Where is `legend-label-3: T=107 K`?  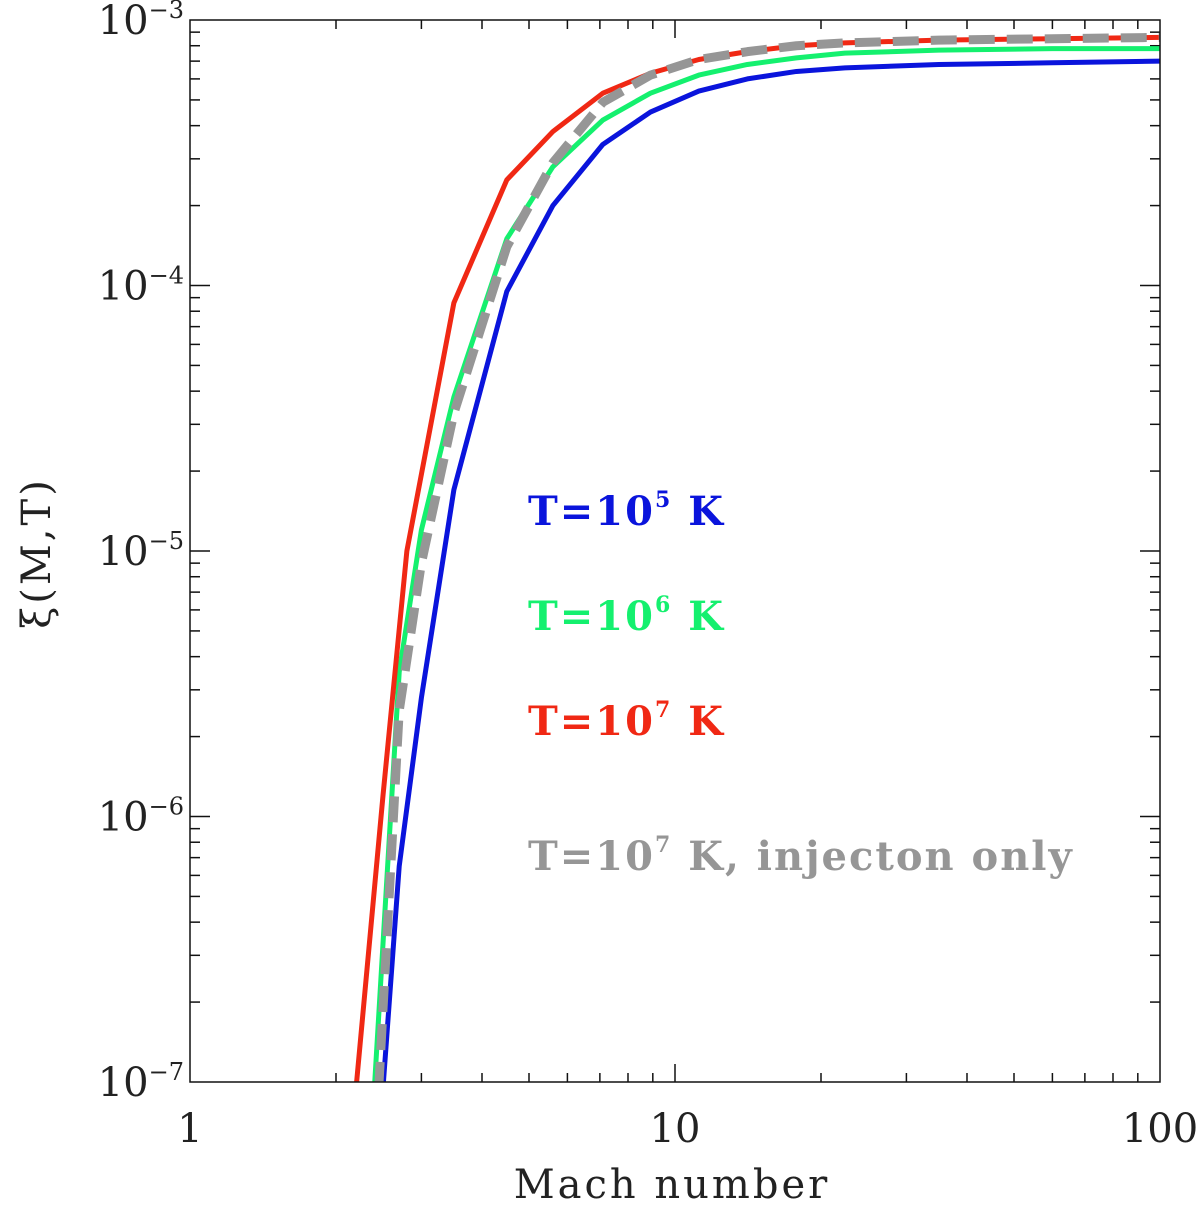 legend-label-3: T=107 K is located at coordinates (626, 721).